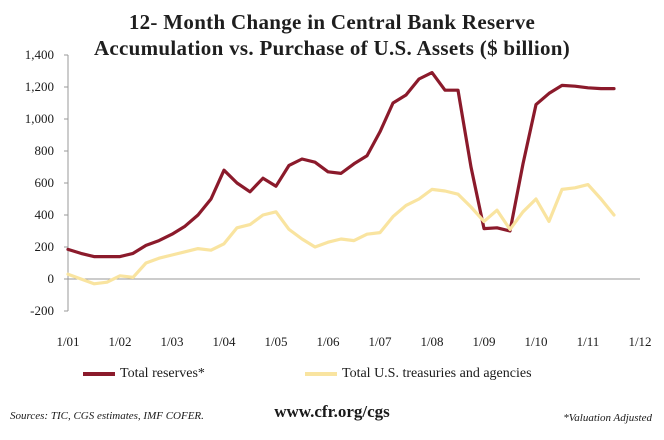  I want to click on x-tick-label: 1/06, so click(328, 341).